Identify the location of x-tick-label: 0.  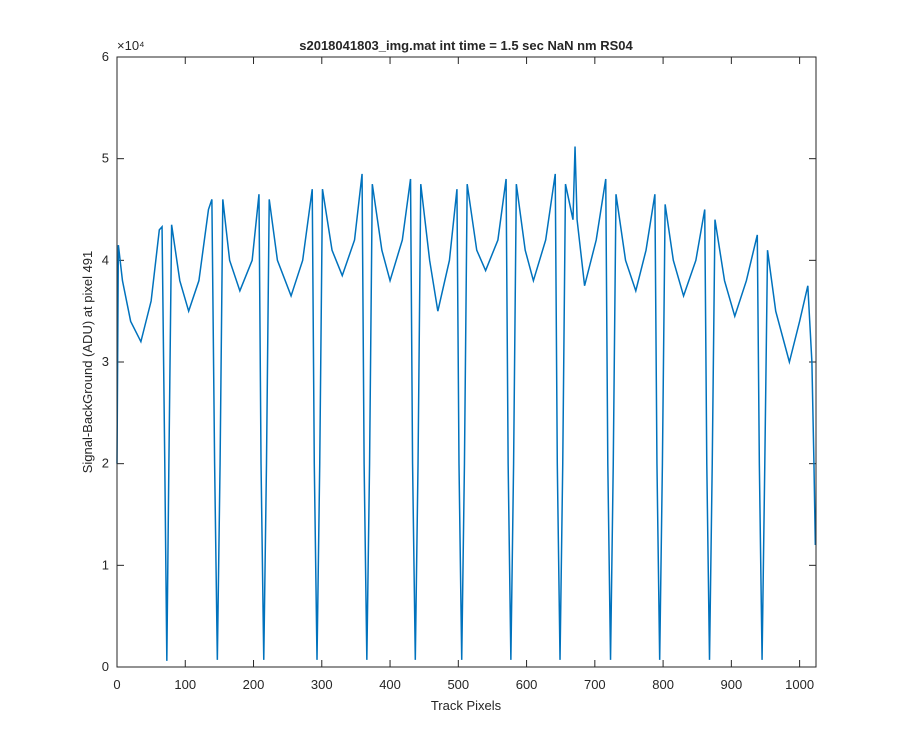
(116, 684).